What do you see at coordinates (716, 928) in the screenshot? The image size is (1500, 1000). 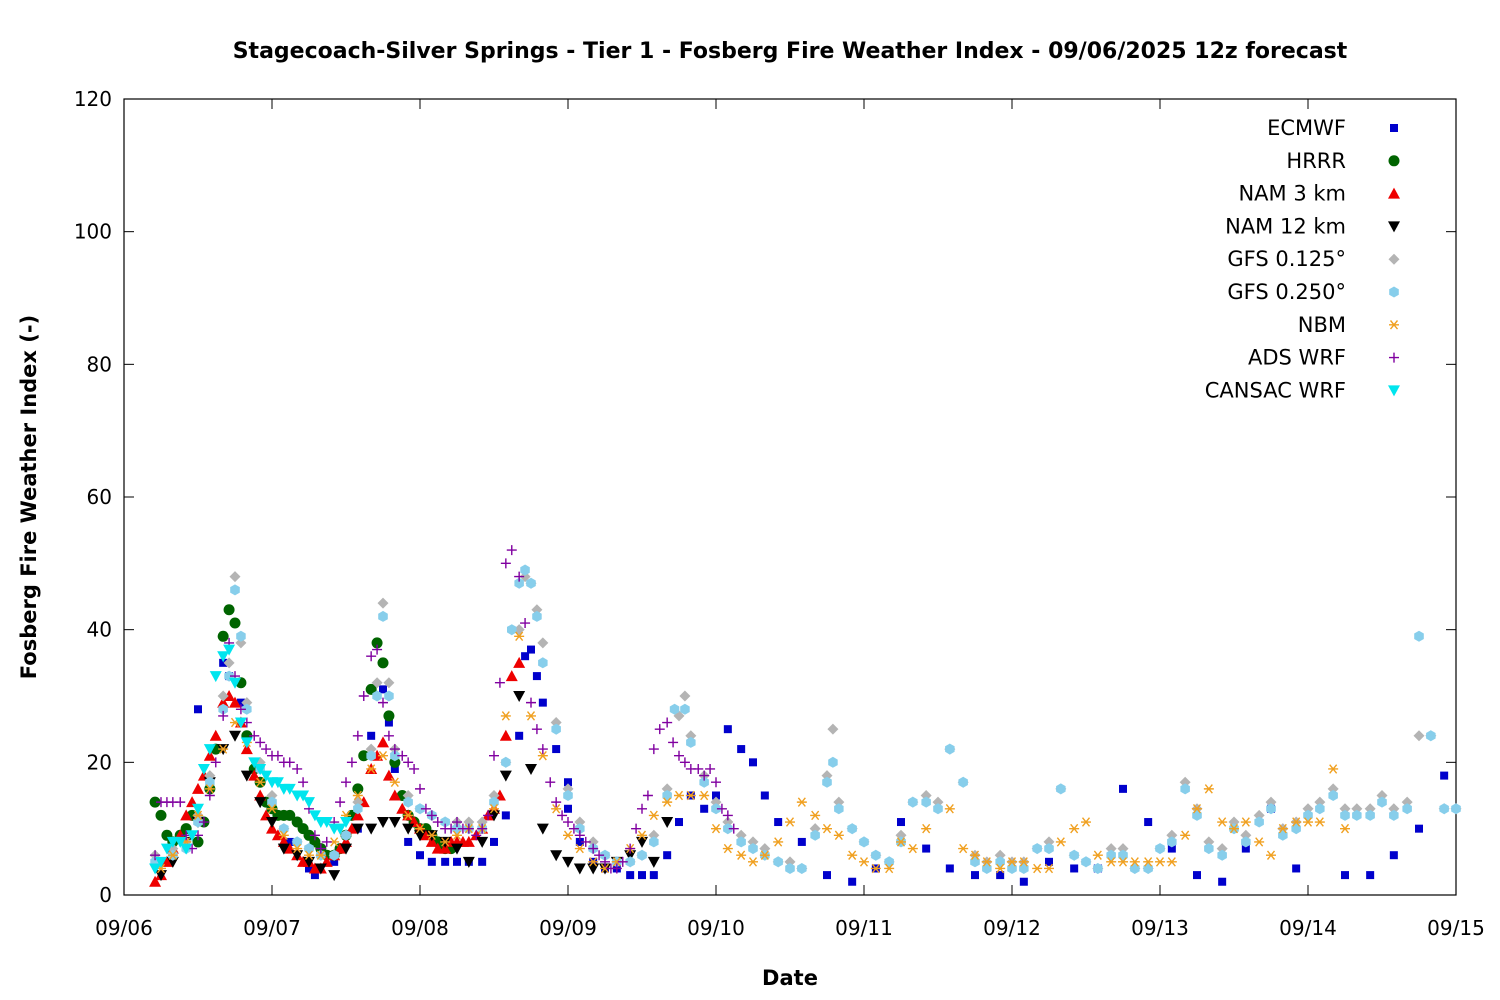 I see `x-tick-label: 09/10` at bounding box center [716, 928].